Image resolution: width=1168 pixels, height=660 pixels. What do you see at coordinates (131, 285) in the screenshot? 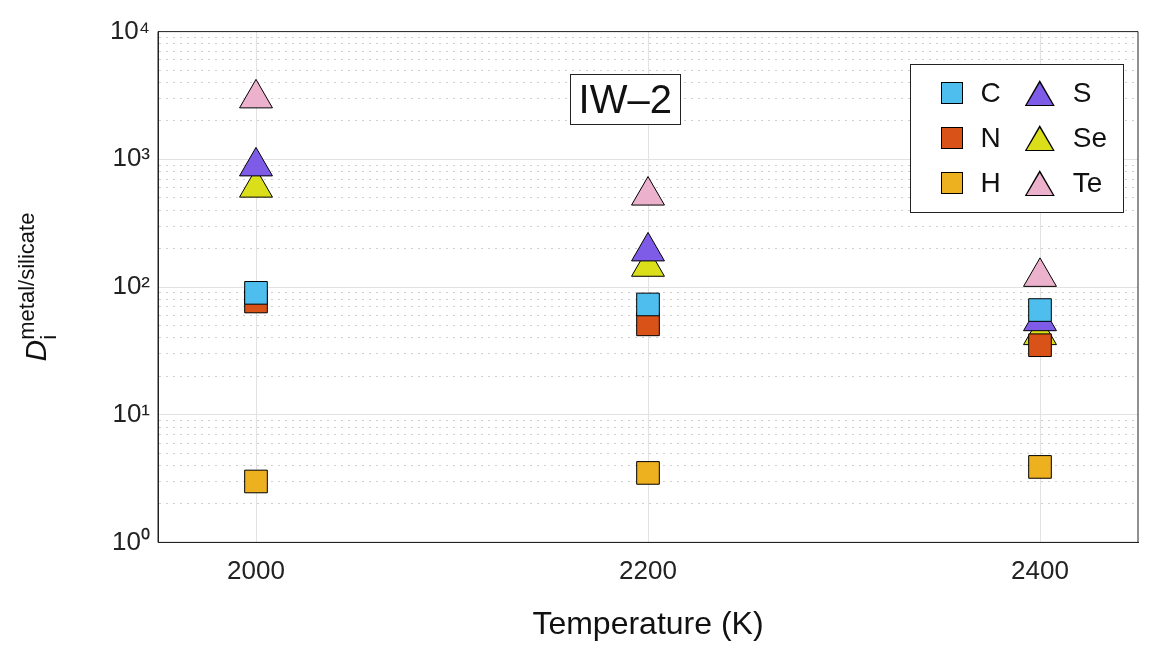
I see `y-tick-label: 10²` at bounding box center [131, 285].